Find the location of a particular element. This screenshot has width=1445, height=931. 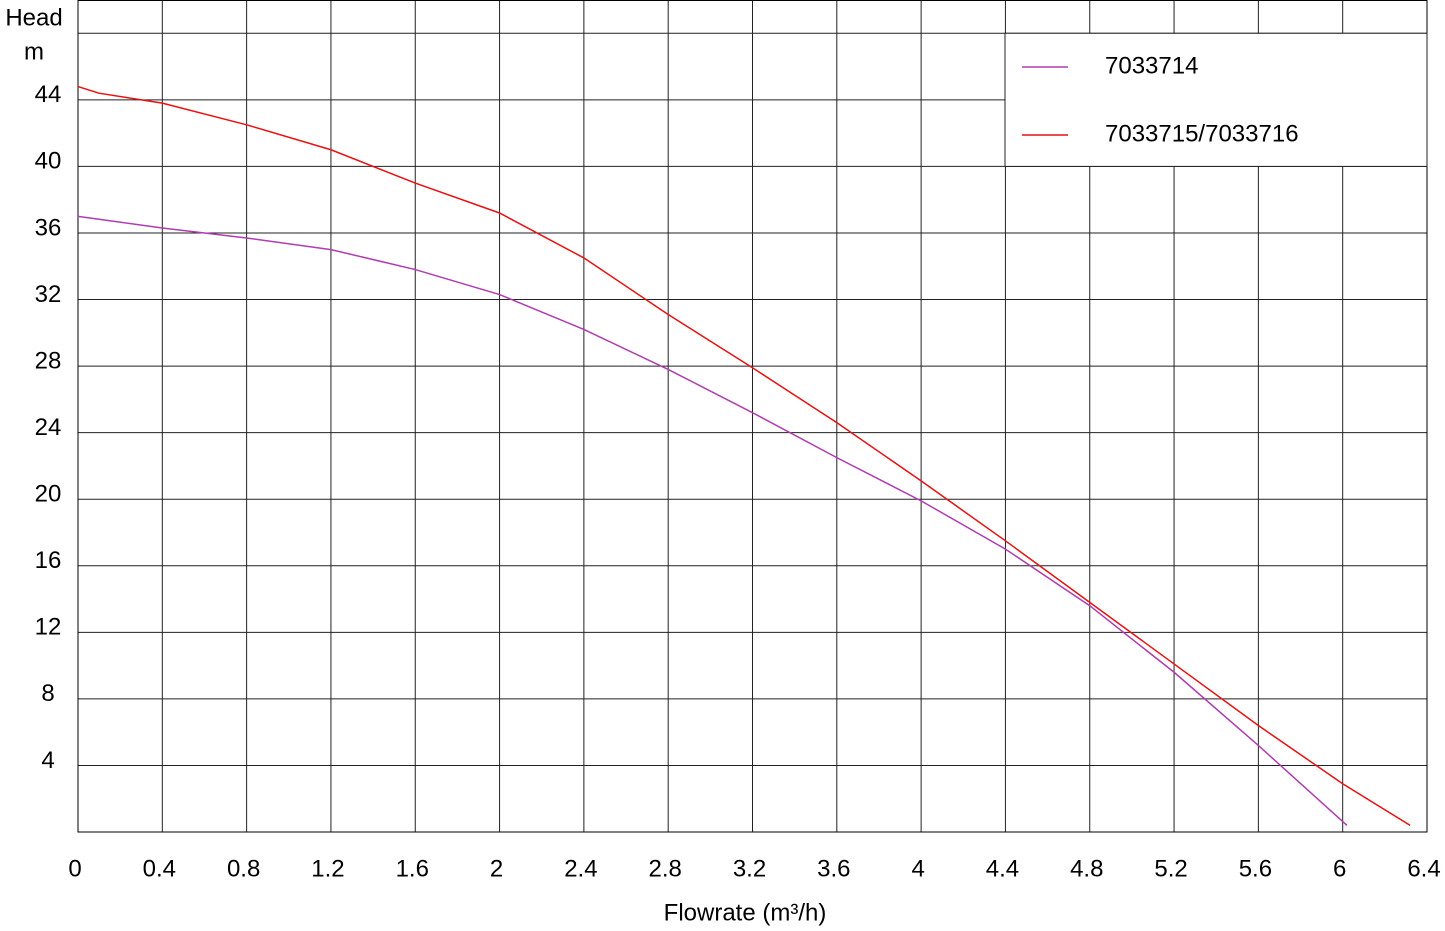

x-tick-label: 0.8 is located at coordinates (243, 868).